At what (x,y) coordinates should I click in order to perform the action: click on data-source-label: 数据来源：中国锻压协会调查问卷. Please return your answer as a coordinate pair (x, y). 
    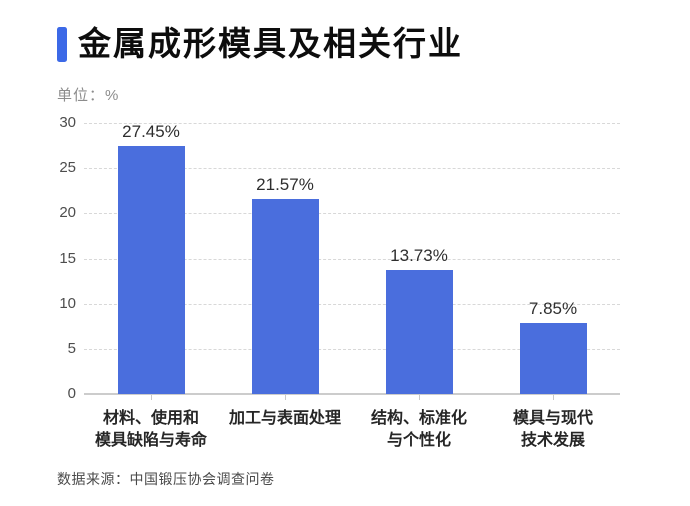
    Looking at the image, I should click on (166, 479).